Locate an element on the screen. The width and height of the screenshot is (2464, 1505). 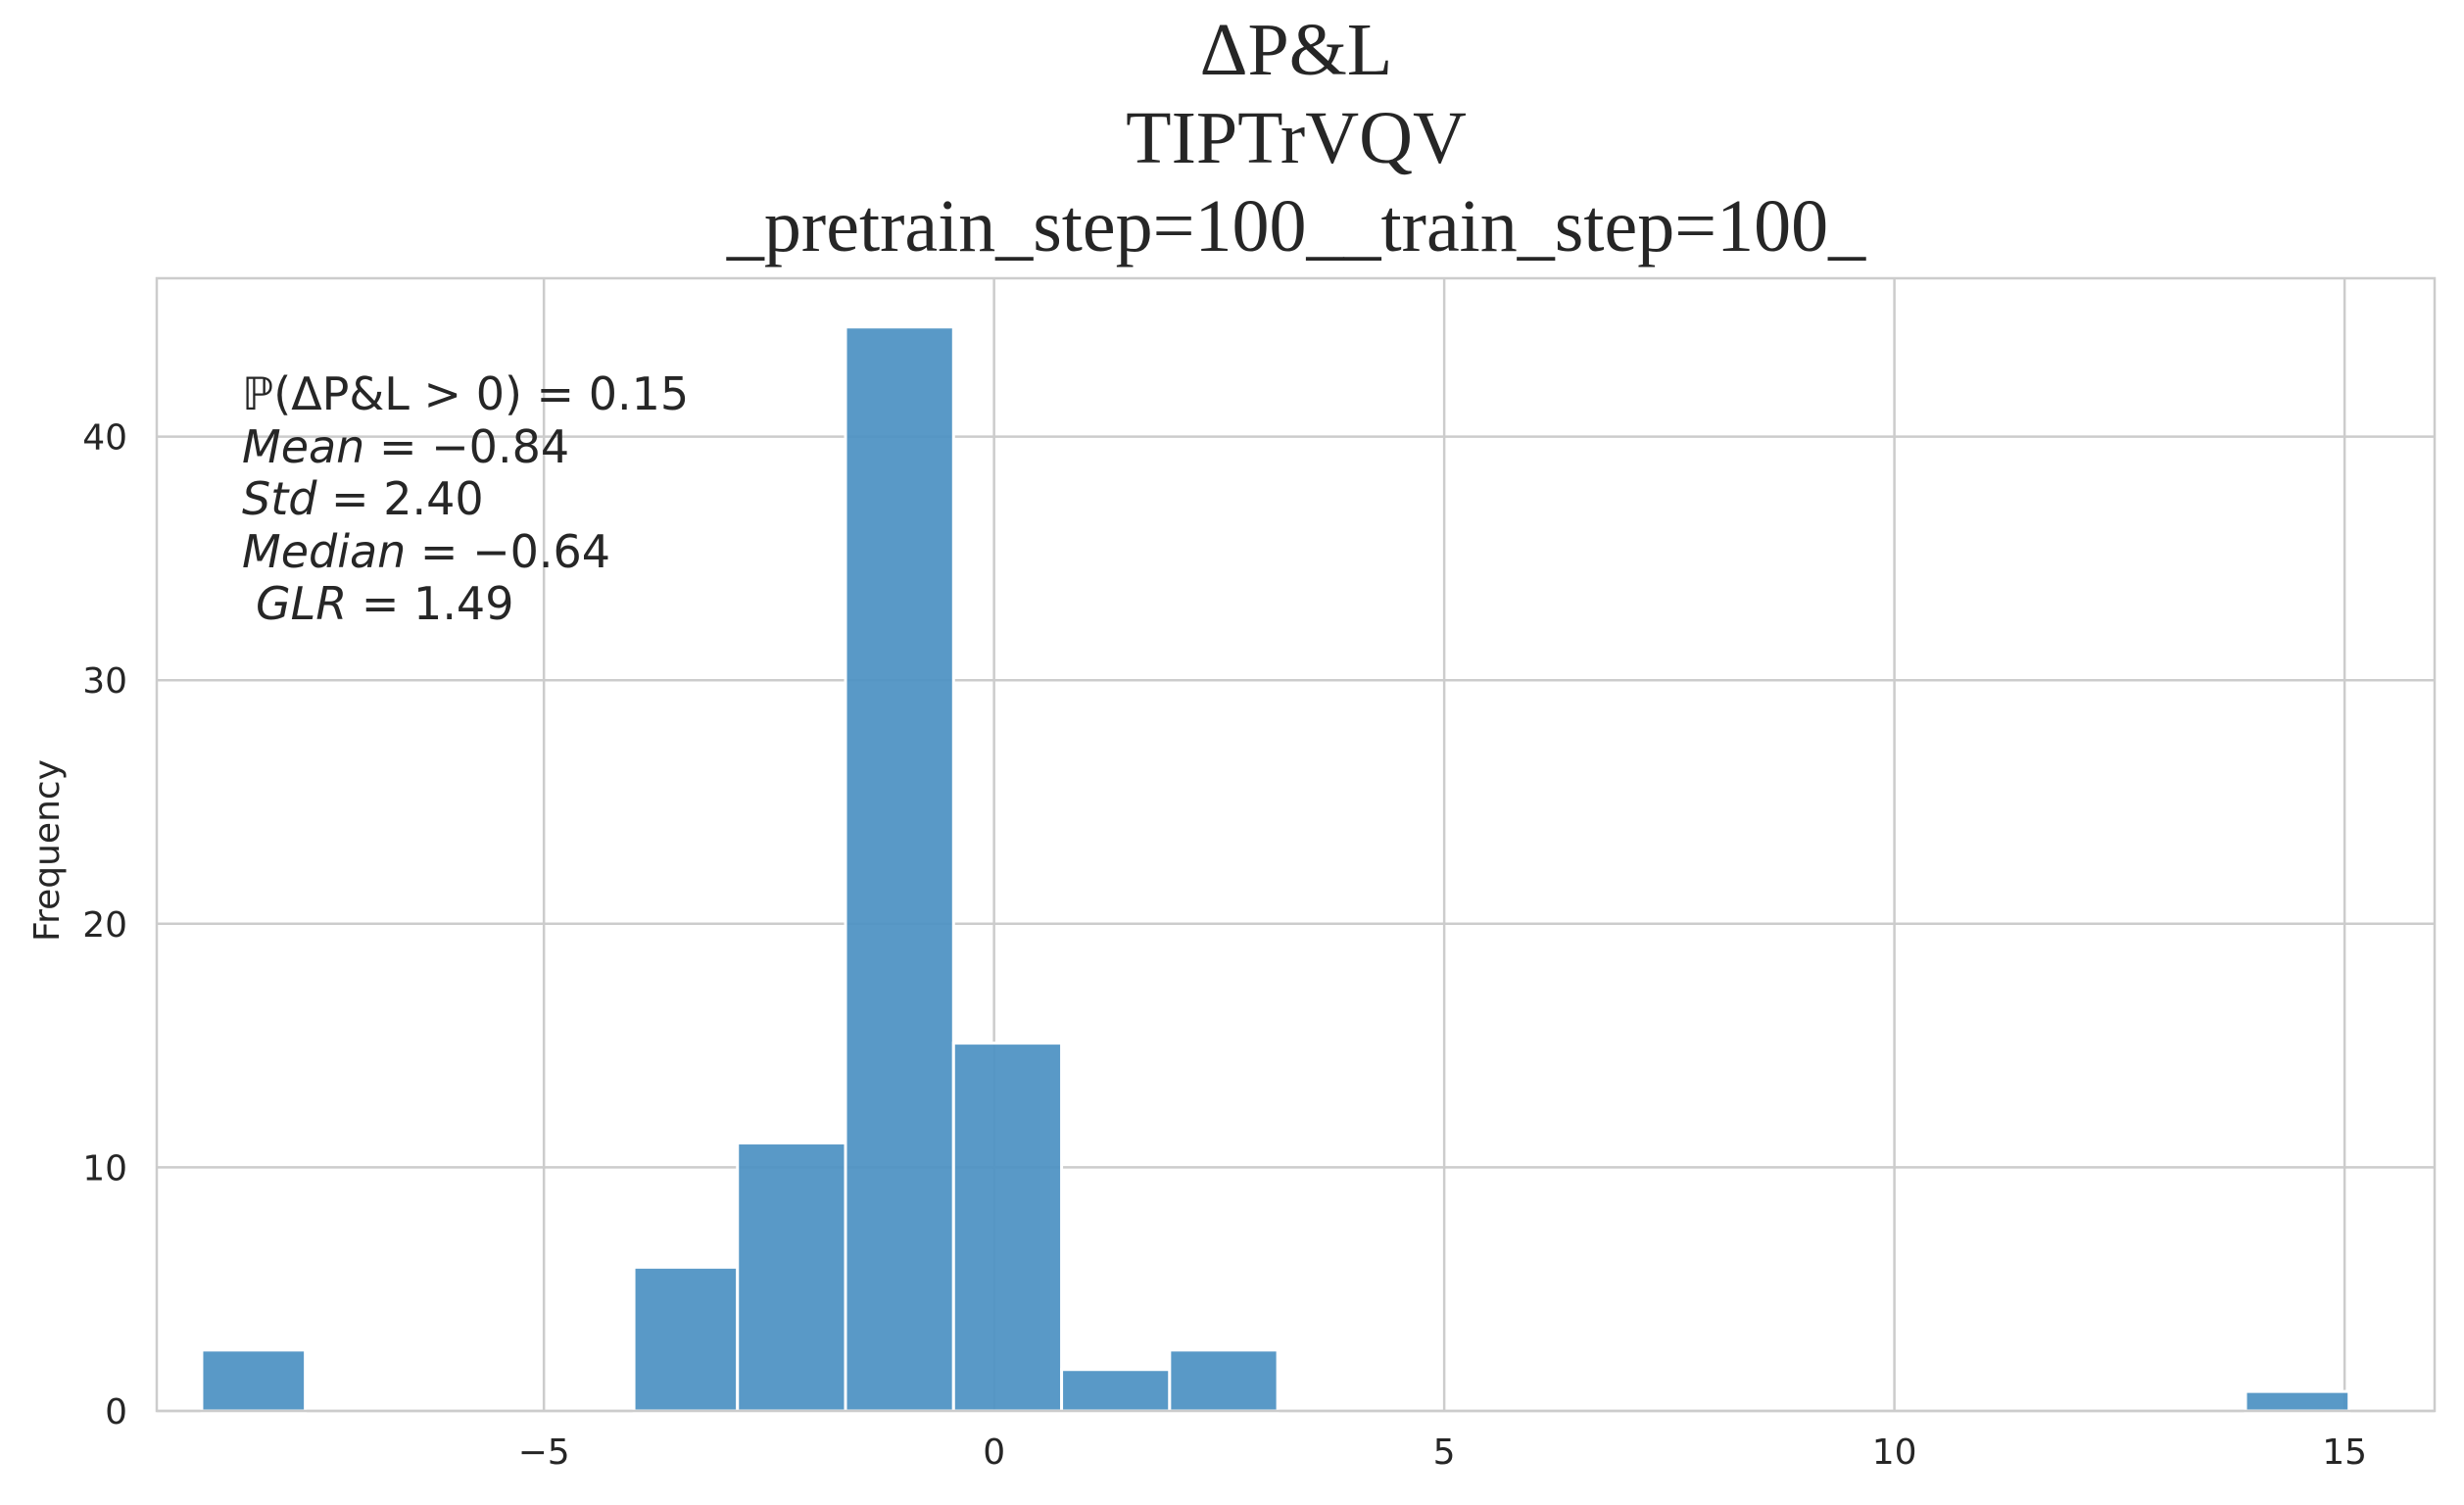
chart-title-line-1: ΔP&L is located at coordinates (1296, 50).